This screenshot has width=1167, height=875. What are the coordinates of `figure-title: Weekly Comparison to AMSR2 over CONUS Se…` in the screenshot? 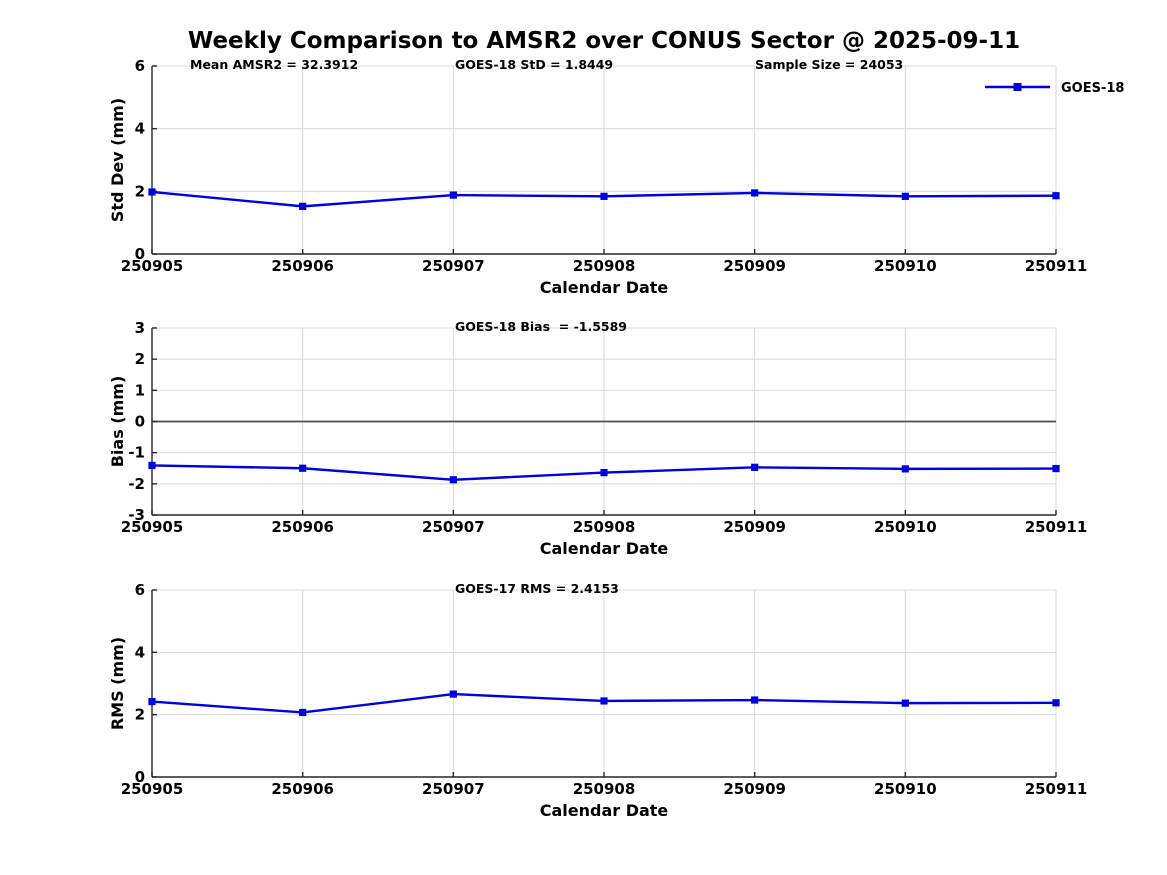 It's located at (604, 41).